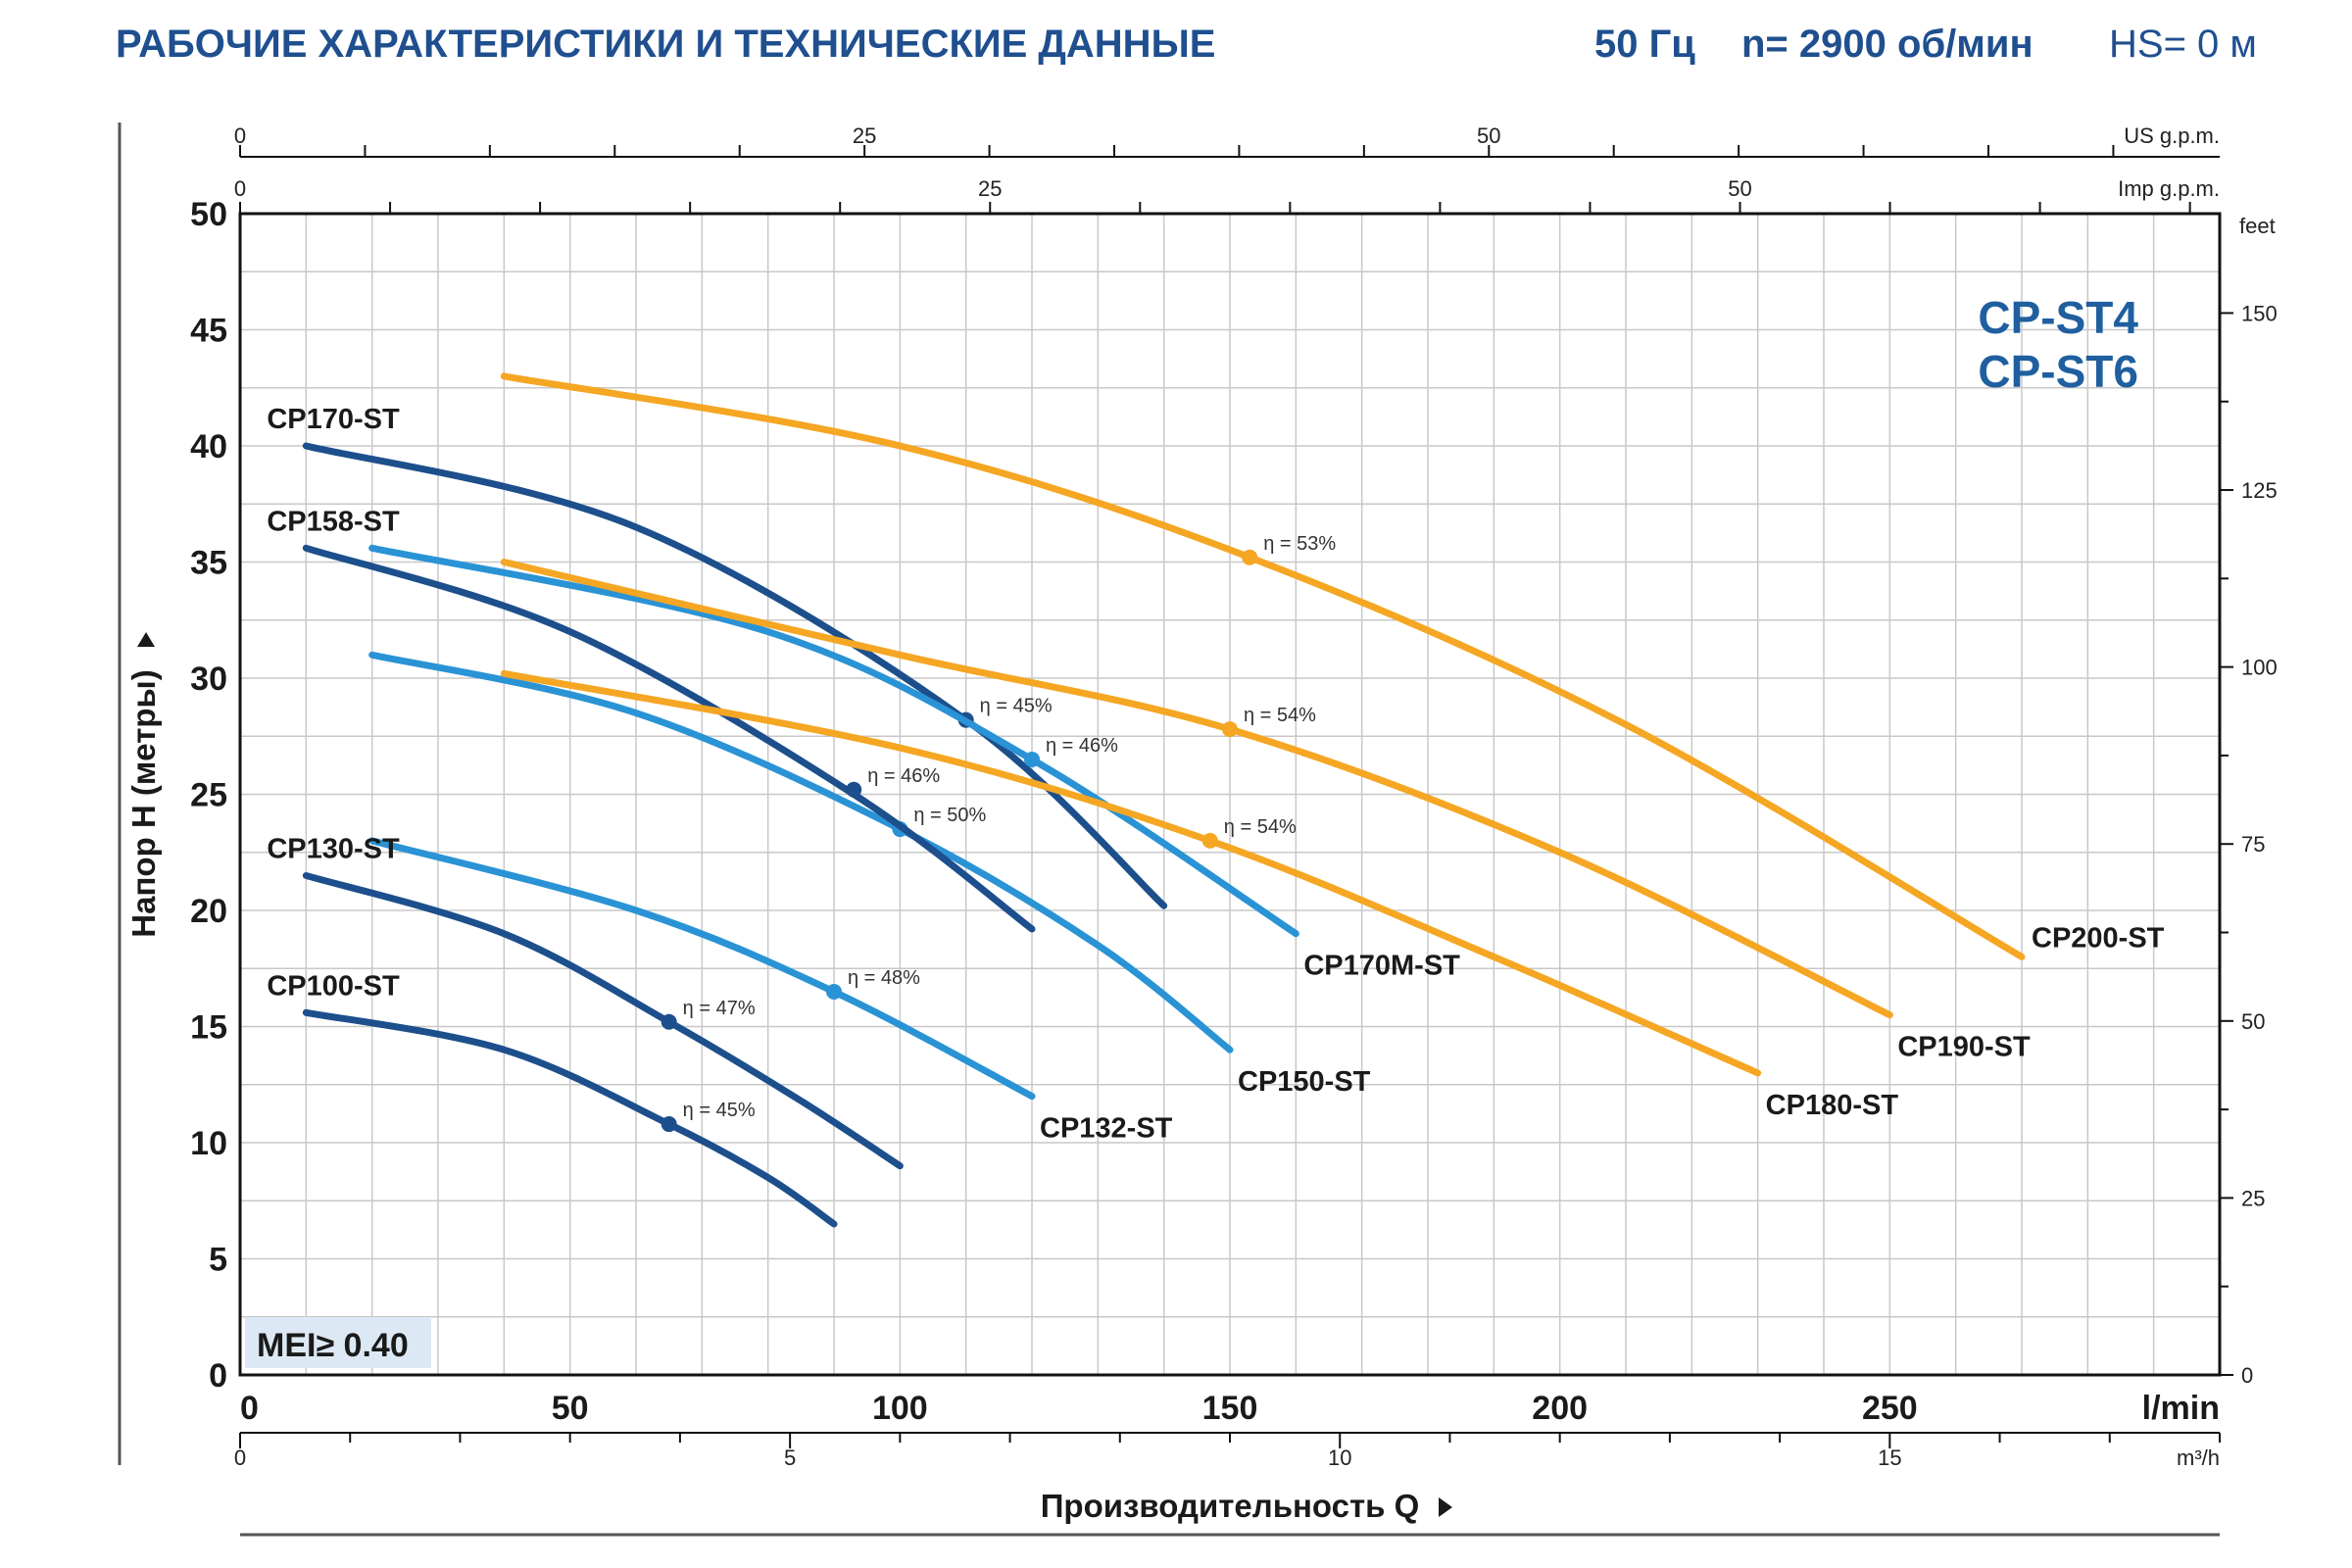 The image size is (2352, 1568). Describe the element at coordinates (240, 1458) in the screenshot. I see `m3h-tick-label: 0` at that location.